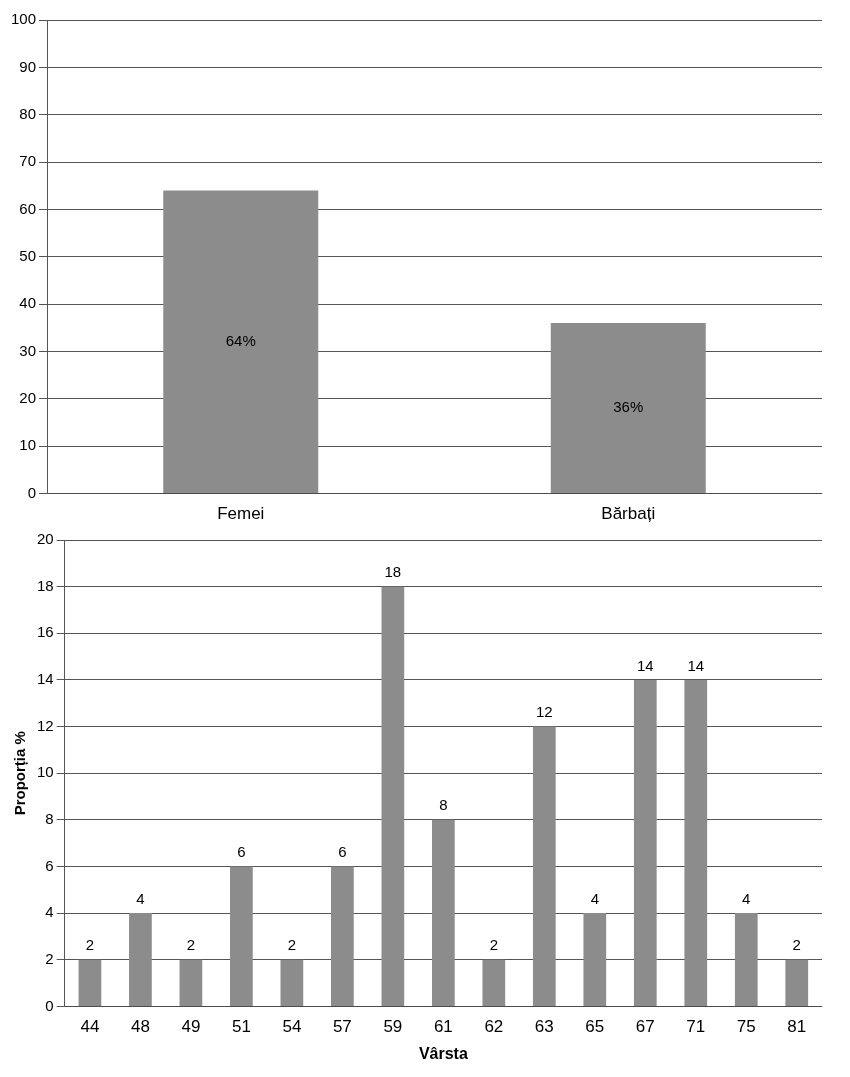 Image resolution: width=850 pixels, height=1077 pixels. What do you see at coordinates (494, 1027) in the screenshot?
I see `x-tick-label: 62` at bounding box center [494, 1027].